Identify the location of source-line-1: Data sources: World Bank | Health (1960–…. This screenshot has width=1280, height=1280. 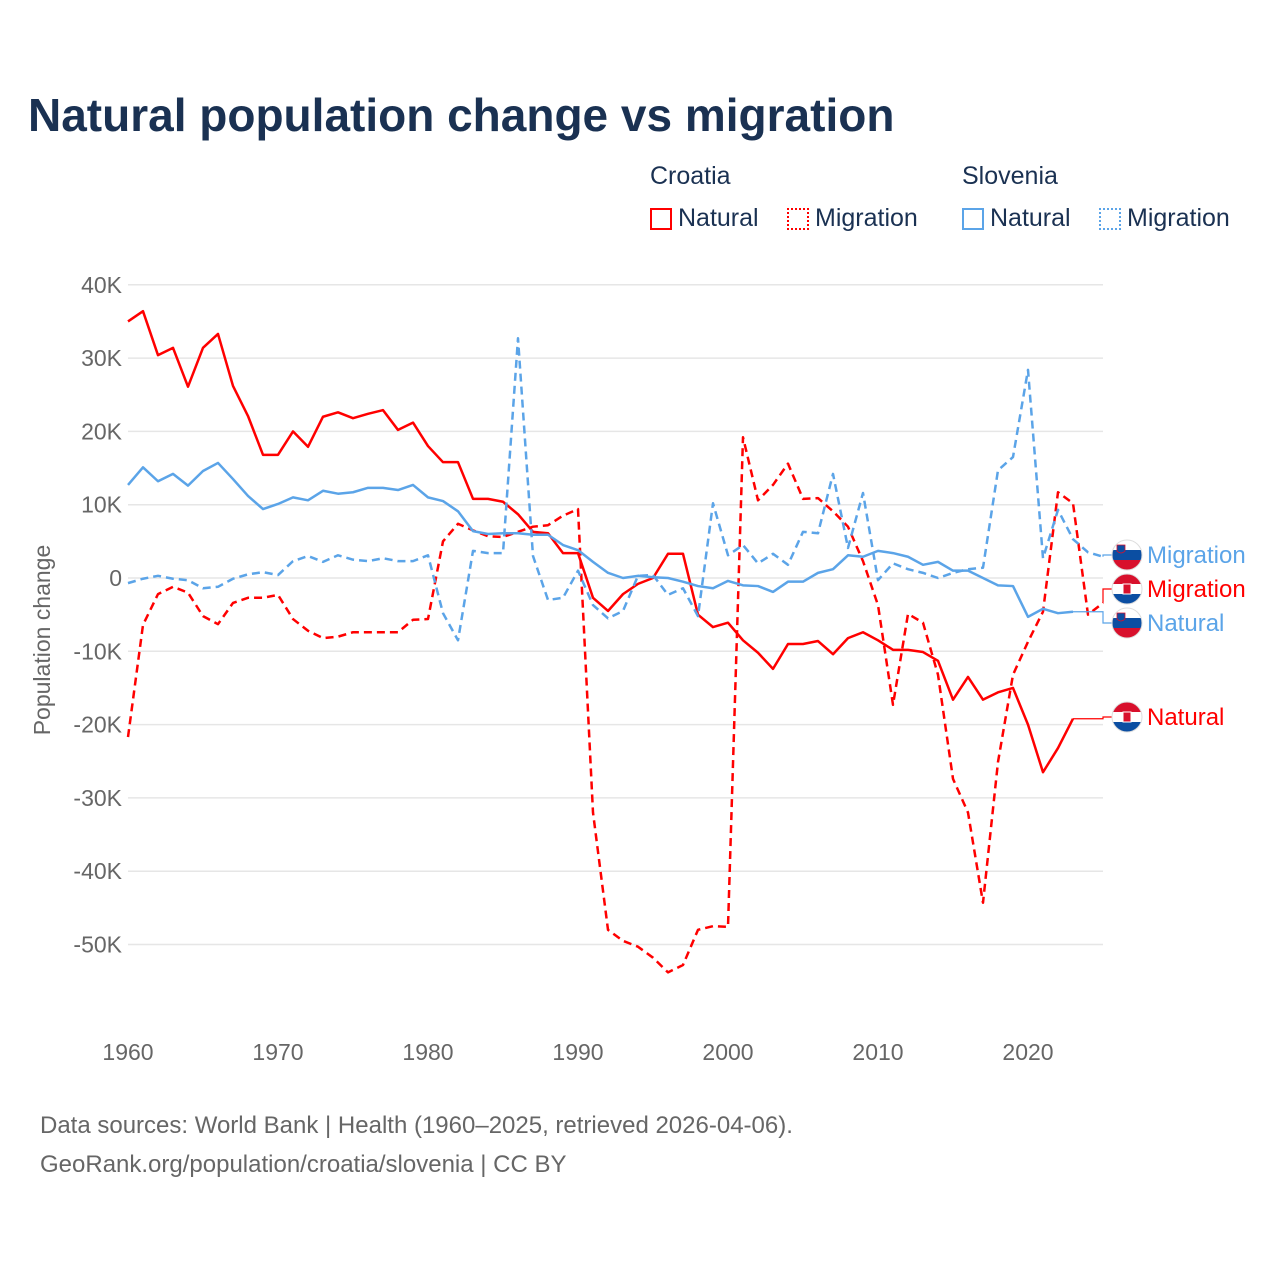
(416, 1125).